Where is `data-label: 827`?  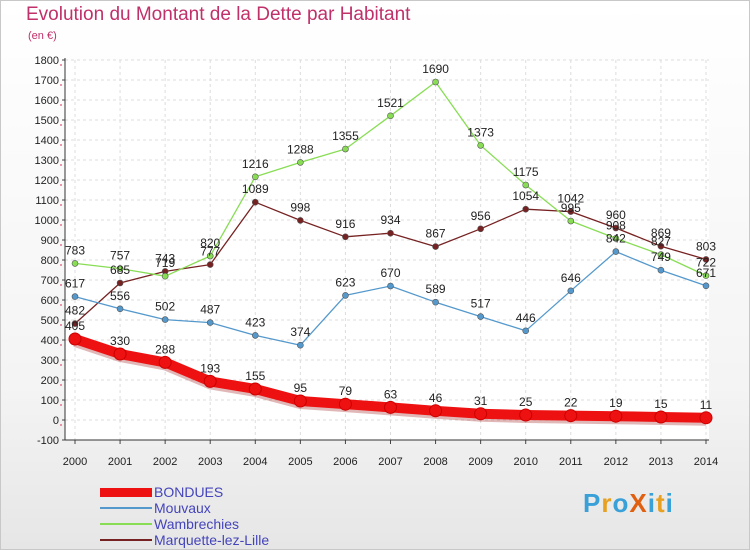
data-label: 827 is located at coordinates (661, 242).